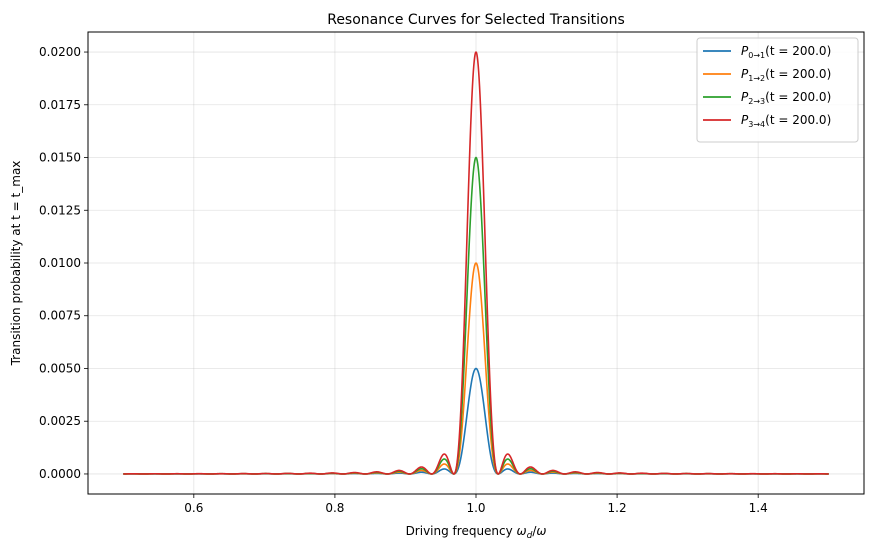 This screenshot has width=872, height=551. Describe the element at coordinates (617, 508) in the screenshot. I see `x-tick-label: 1.2` at that location.